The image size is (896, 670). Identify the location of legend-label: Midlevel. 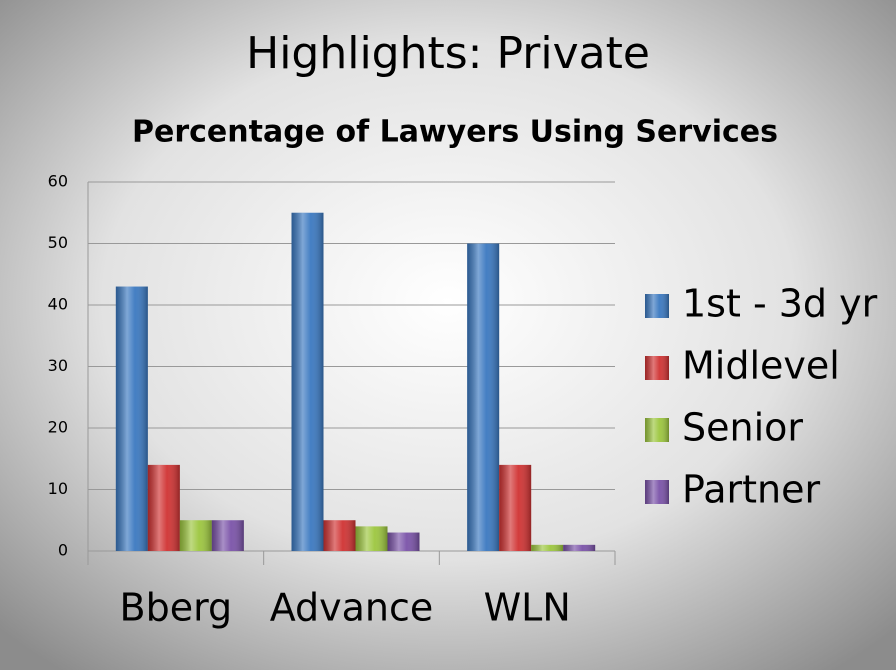
(761, 366).